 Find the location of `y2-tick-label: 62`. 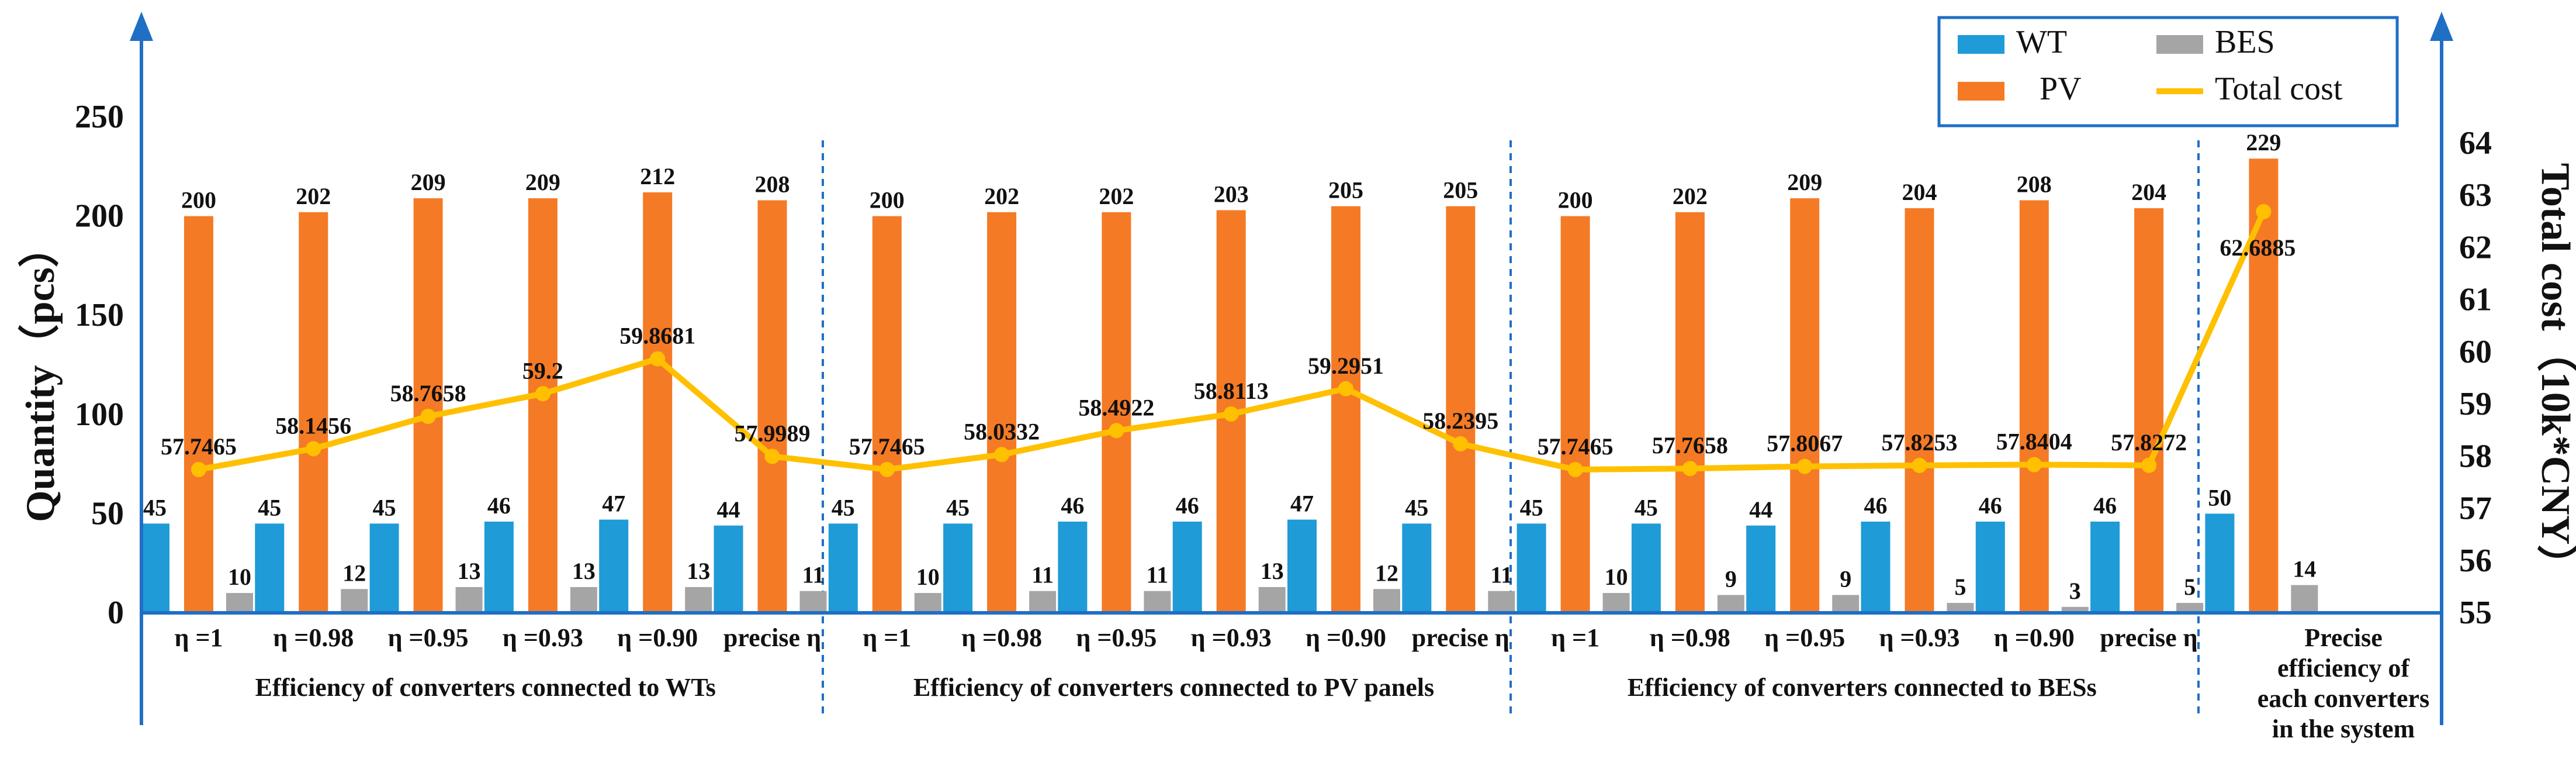

y2-tick-label: 62 is located at coordinates (2475, 247).